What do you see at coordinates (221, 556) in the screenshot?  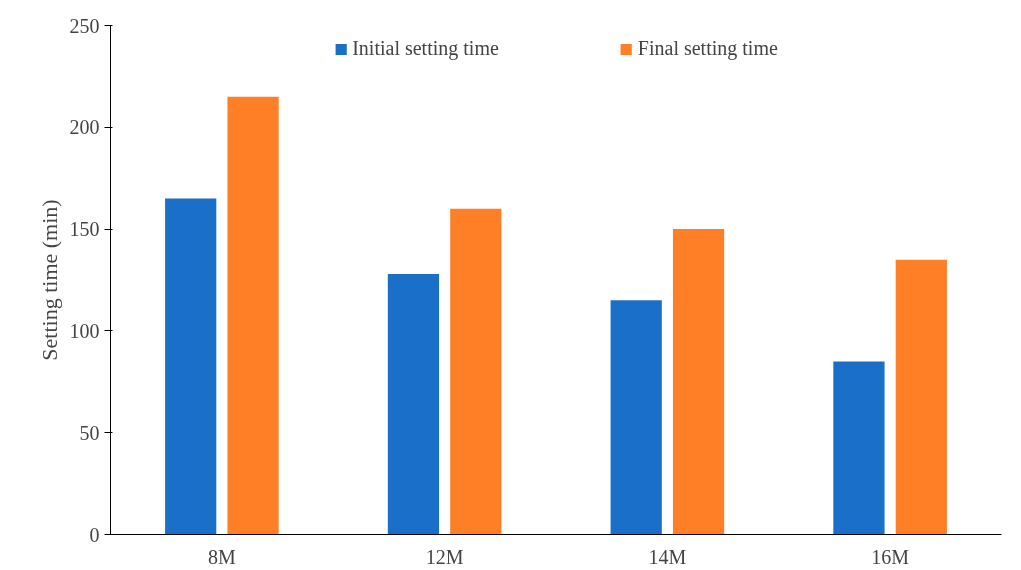 I see `x-tick-label: 8M` at bounding box center [221, 556].